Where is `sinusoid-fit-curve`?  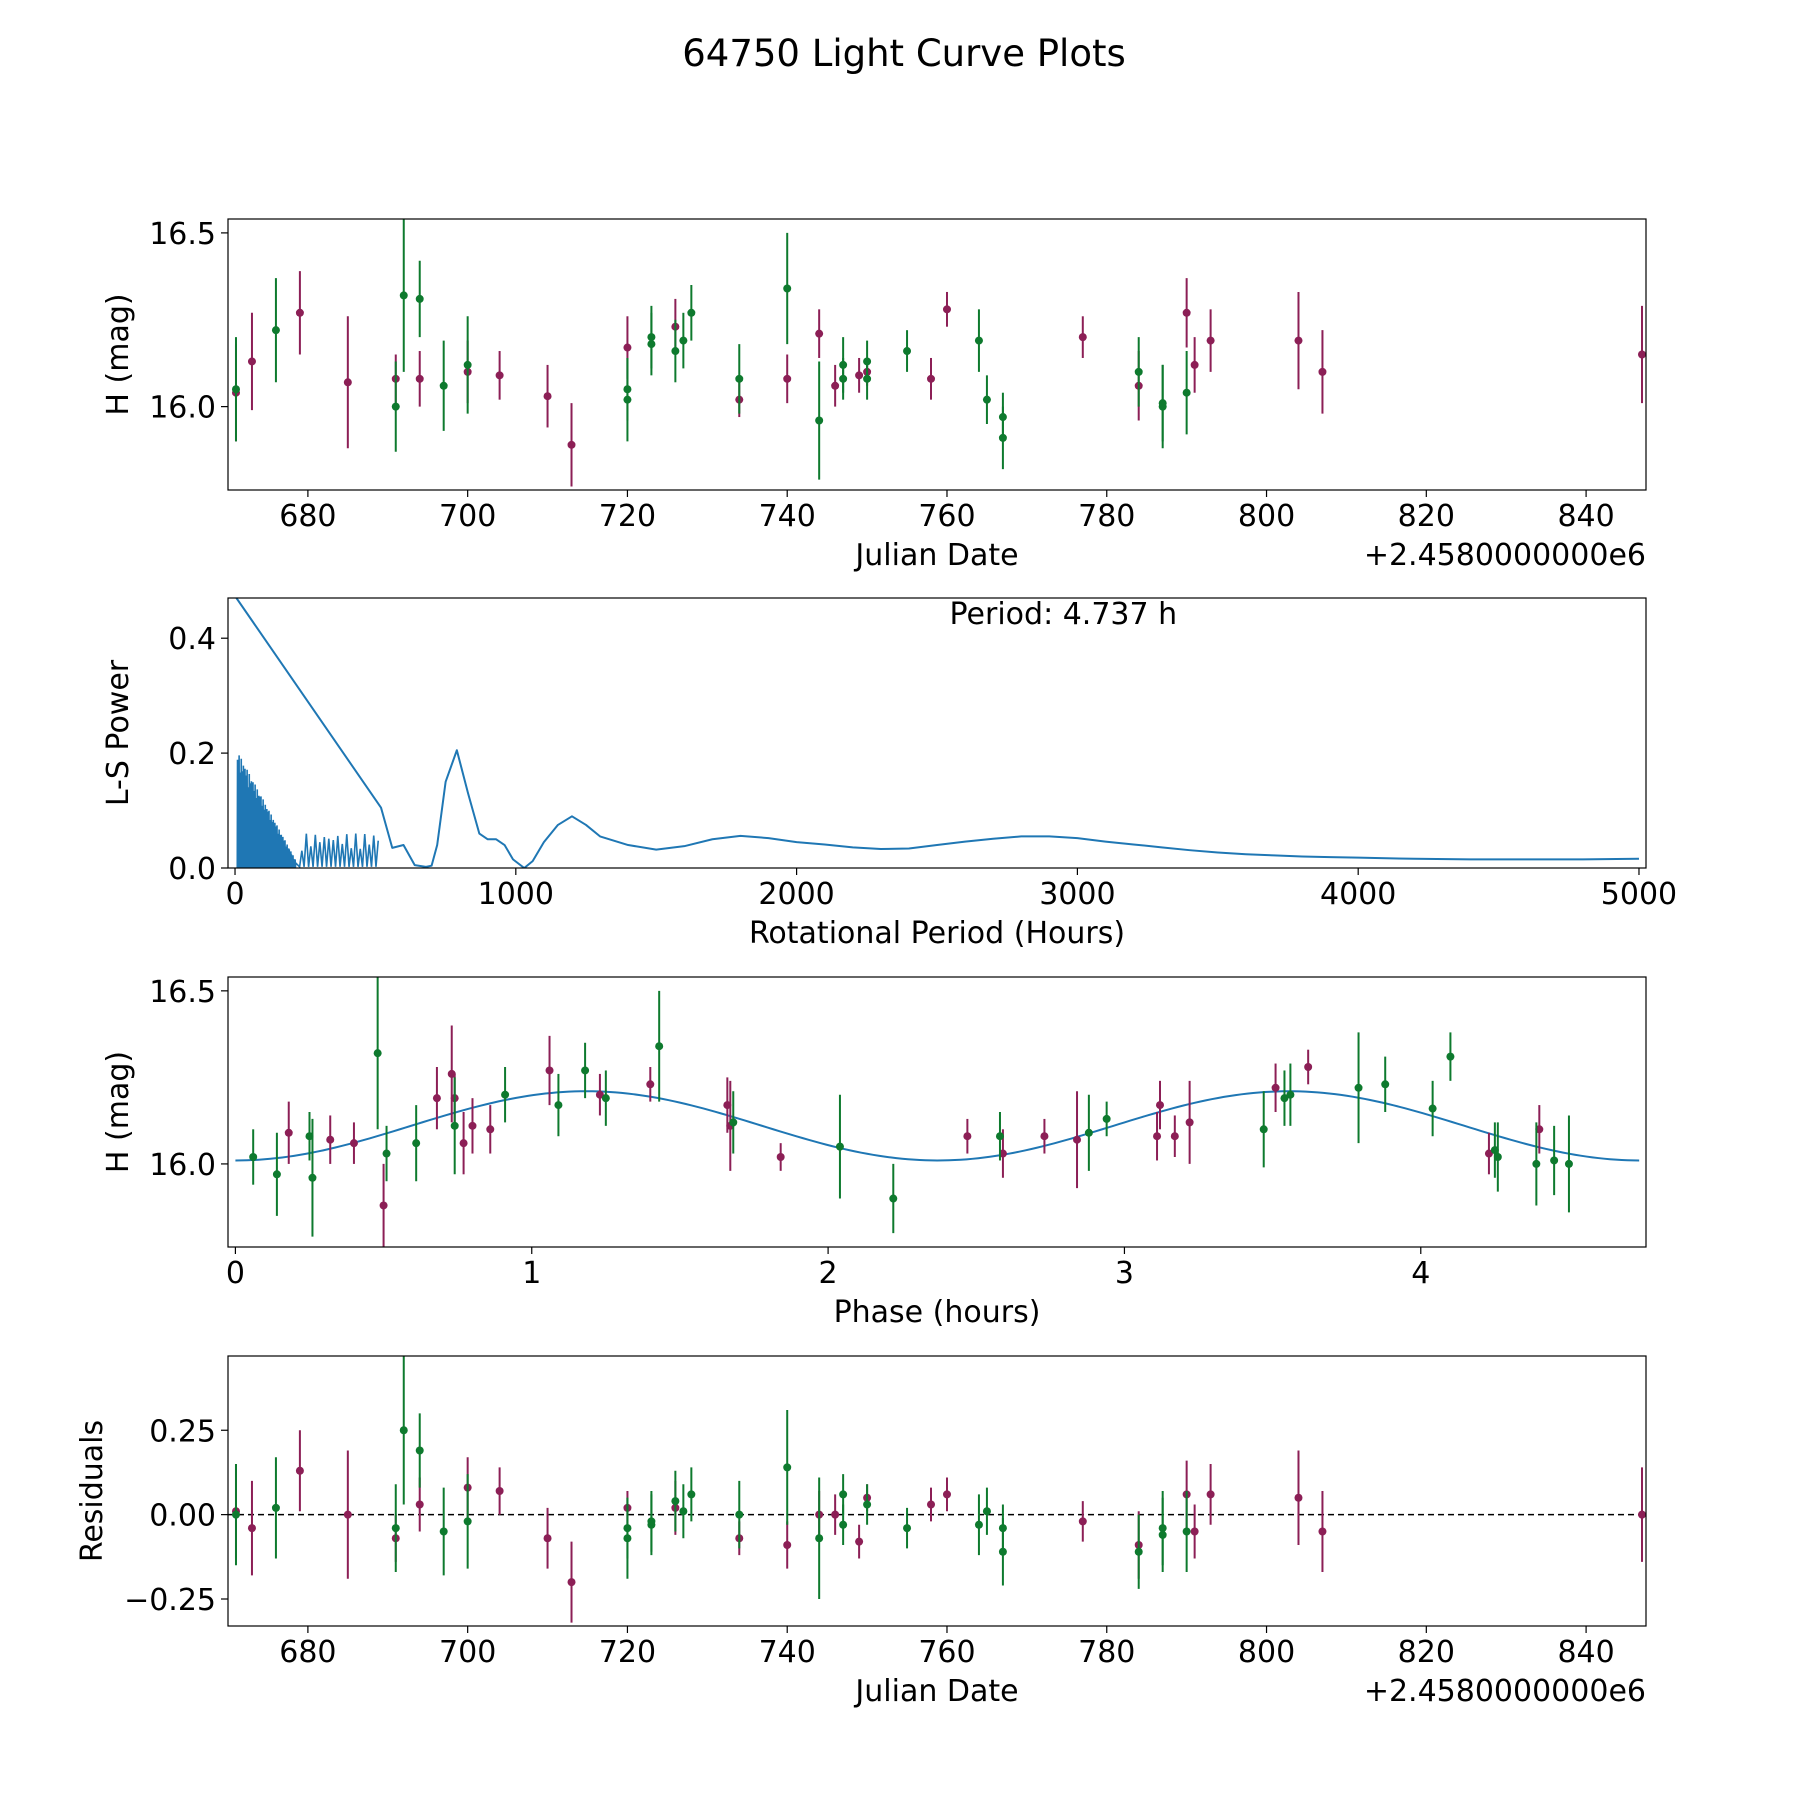 sinusoid-fit-curve is located at coordinates (937, 1126).